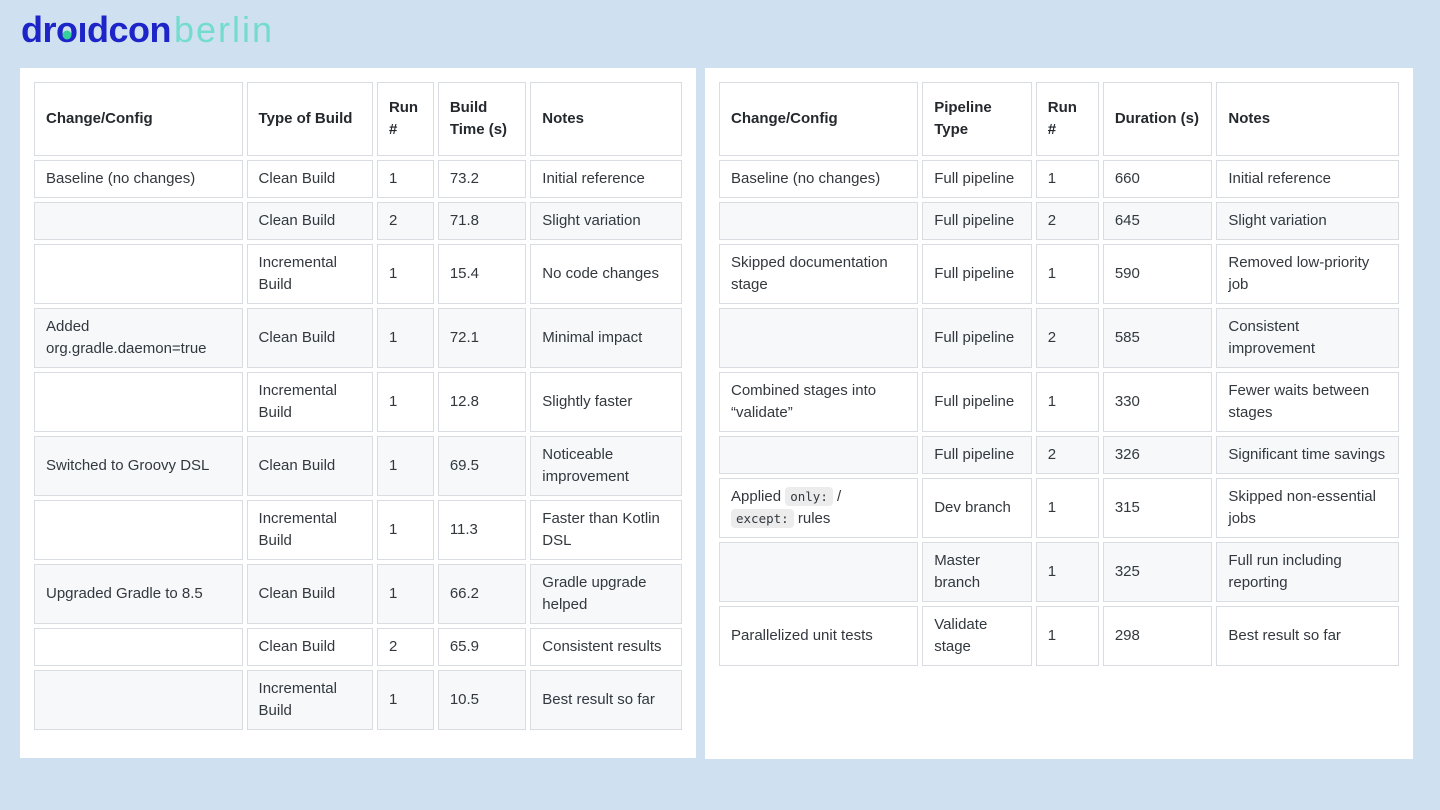 The height and width of the screenshot is (810, 1440). I want to click on table-cell: 15.4, so click(482, 274).